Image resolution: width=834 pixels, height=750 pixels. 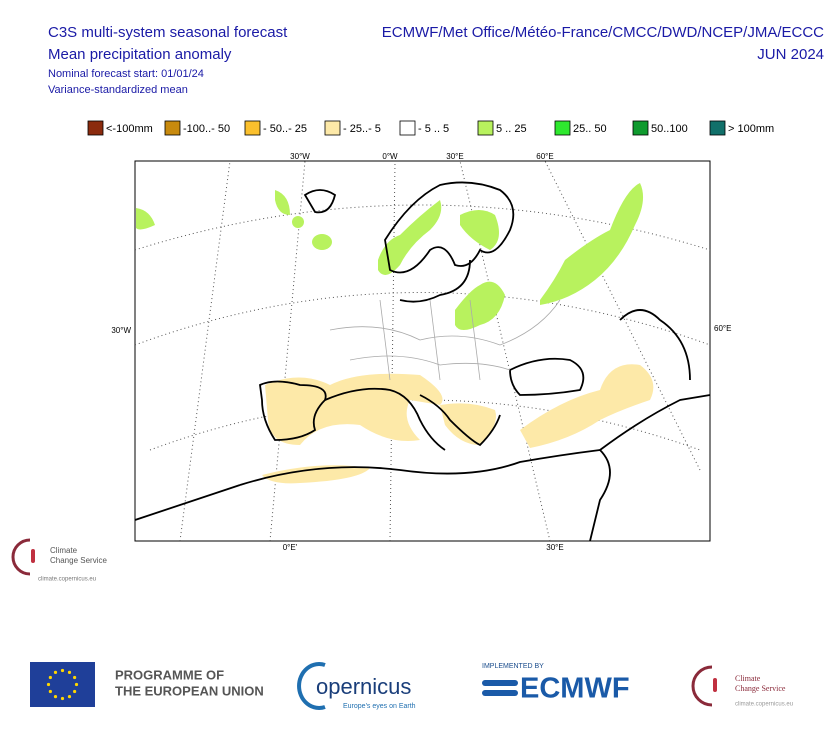 What do you see at coordinates (669, 129) in the screenshot?
I see `legend-label: 50..100` at bounding box center [669, 129].